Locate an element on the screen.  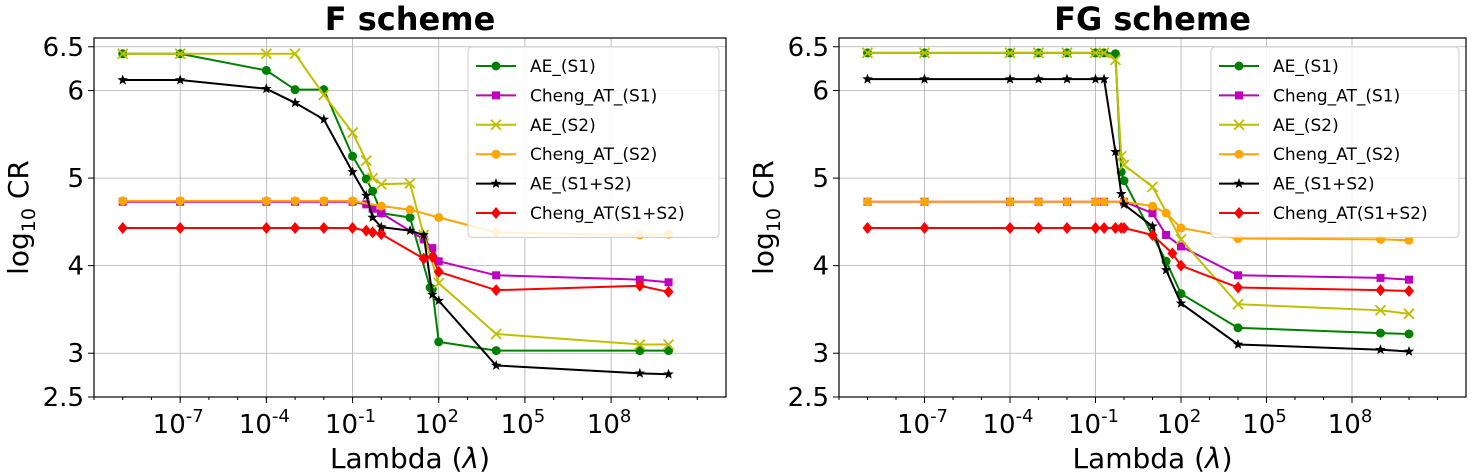
legend-item: Cheng_AT(S1+S2) is located at coordinates (1323, 214).